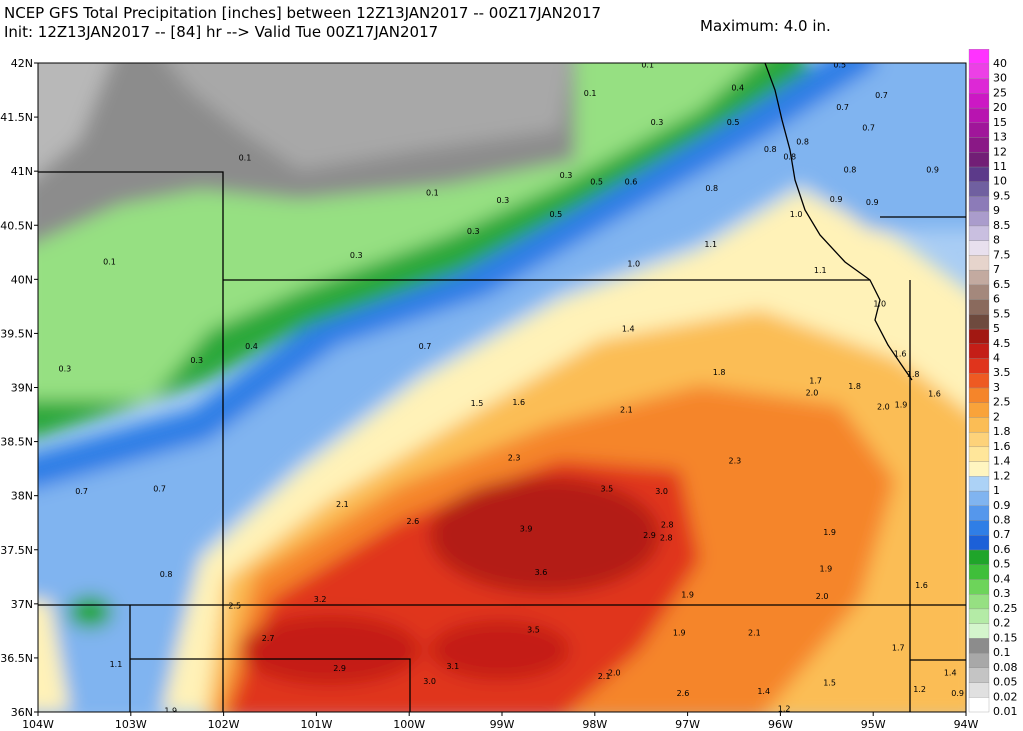 The height and width of the screenshot is (731, 1023). What do you see at coordinates (1002, 549) in the screenshot?
I see `colorbar-label: 0.6` at bounding box center [1002, 549].